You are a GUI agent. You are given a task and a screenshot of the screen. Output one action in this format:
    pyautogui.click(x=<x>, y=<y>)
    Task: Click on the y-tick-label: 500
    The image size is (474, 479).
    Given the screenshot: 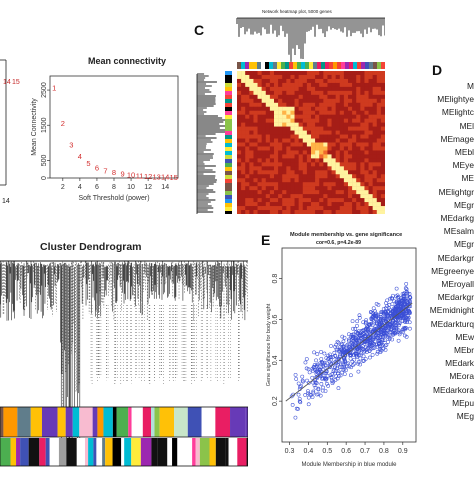 What is the action you would take?
    pyautogui.click(x=44, y=160)
    